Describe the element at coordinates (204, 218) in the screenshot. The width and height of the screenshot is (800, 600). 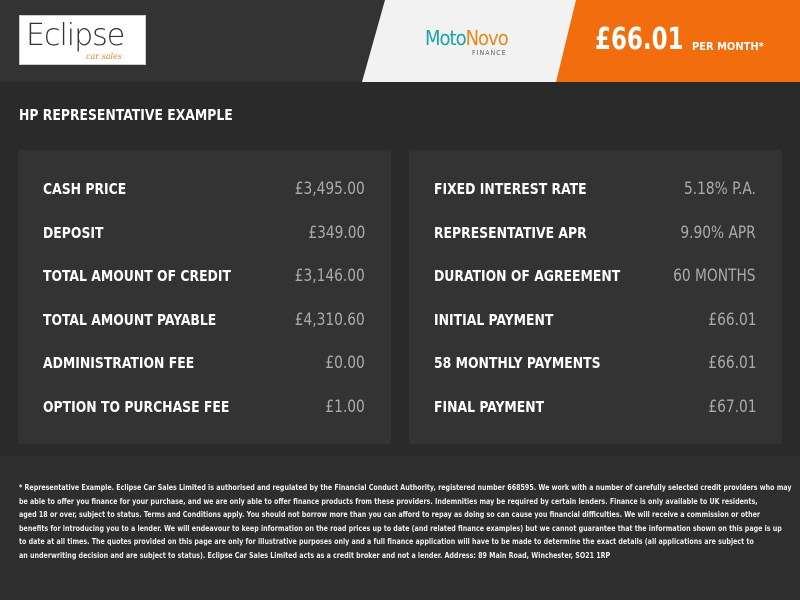
I see `finance-row: DEPOSIT £349.00` at that location.